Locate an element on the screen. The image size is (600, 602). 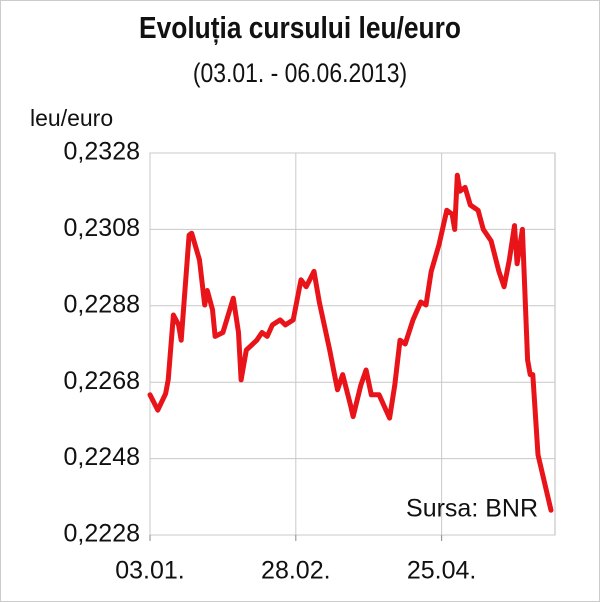
y-tick-label: 0,2328 is located at coordinates (102, 152).